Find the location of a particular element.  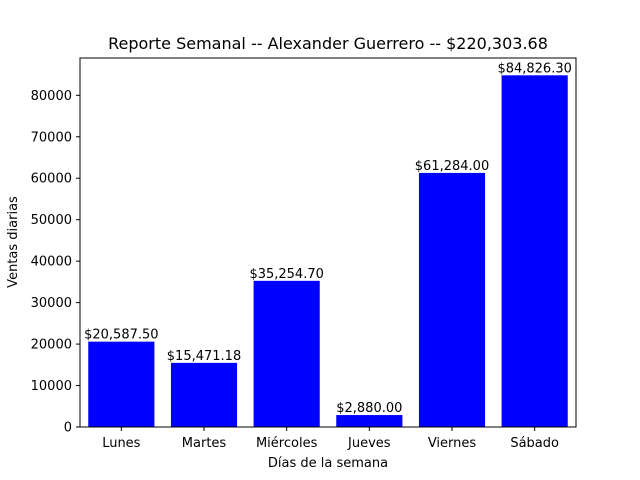

y-tick-label-0: 0 is located at coordinates (68, 428).